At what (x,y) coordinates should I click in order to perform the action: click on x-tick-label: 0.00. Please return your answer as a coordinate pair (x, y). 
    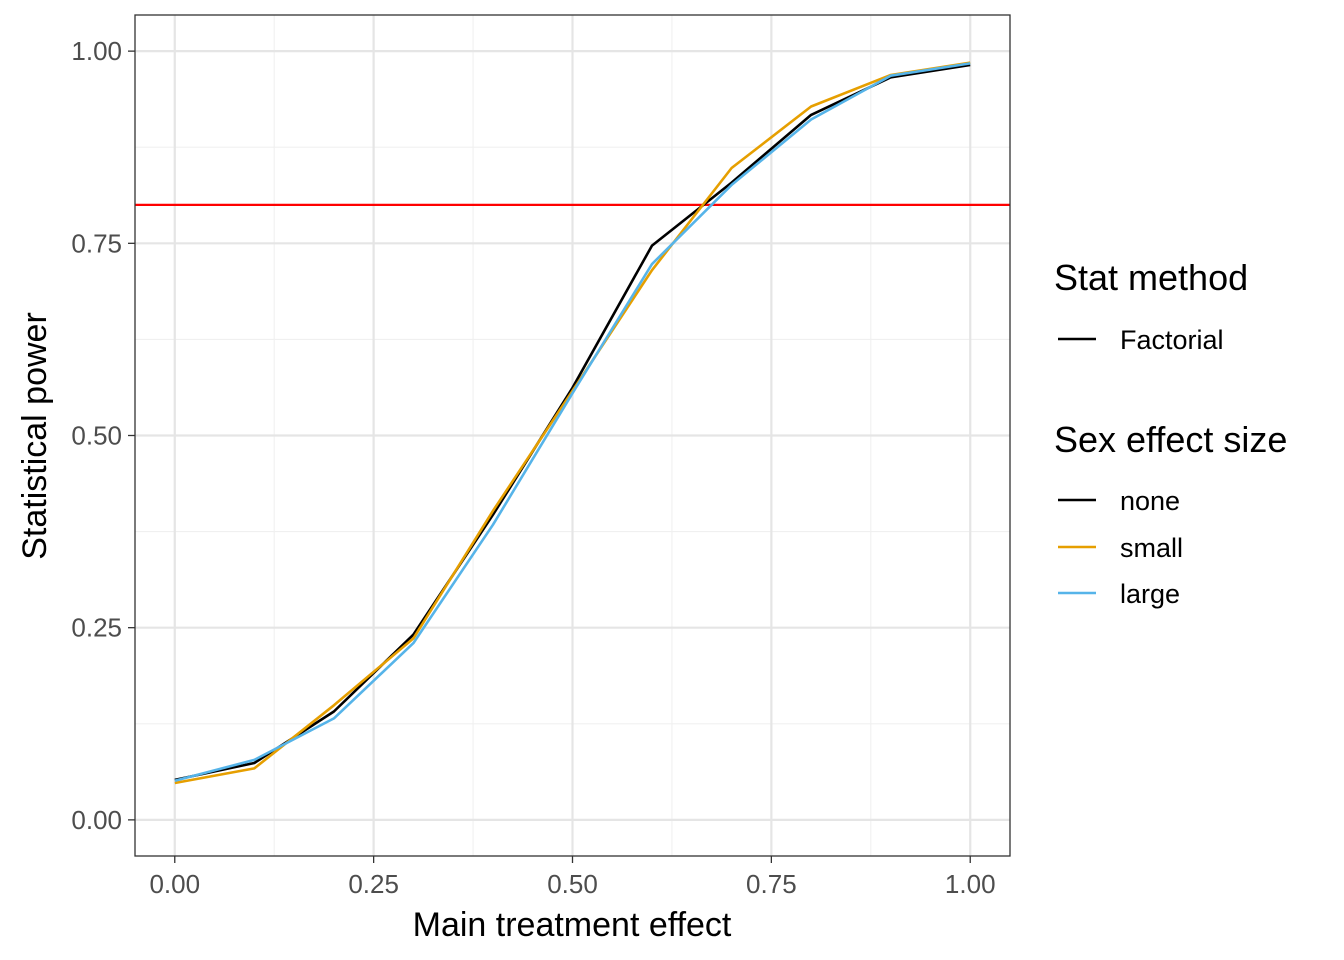
    Looking at the image, I should click on (174, 884).